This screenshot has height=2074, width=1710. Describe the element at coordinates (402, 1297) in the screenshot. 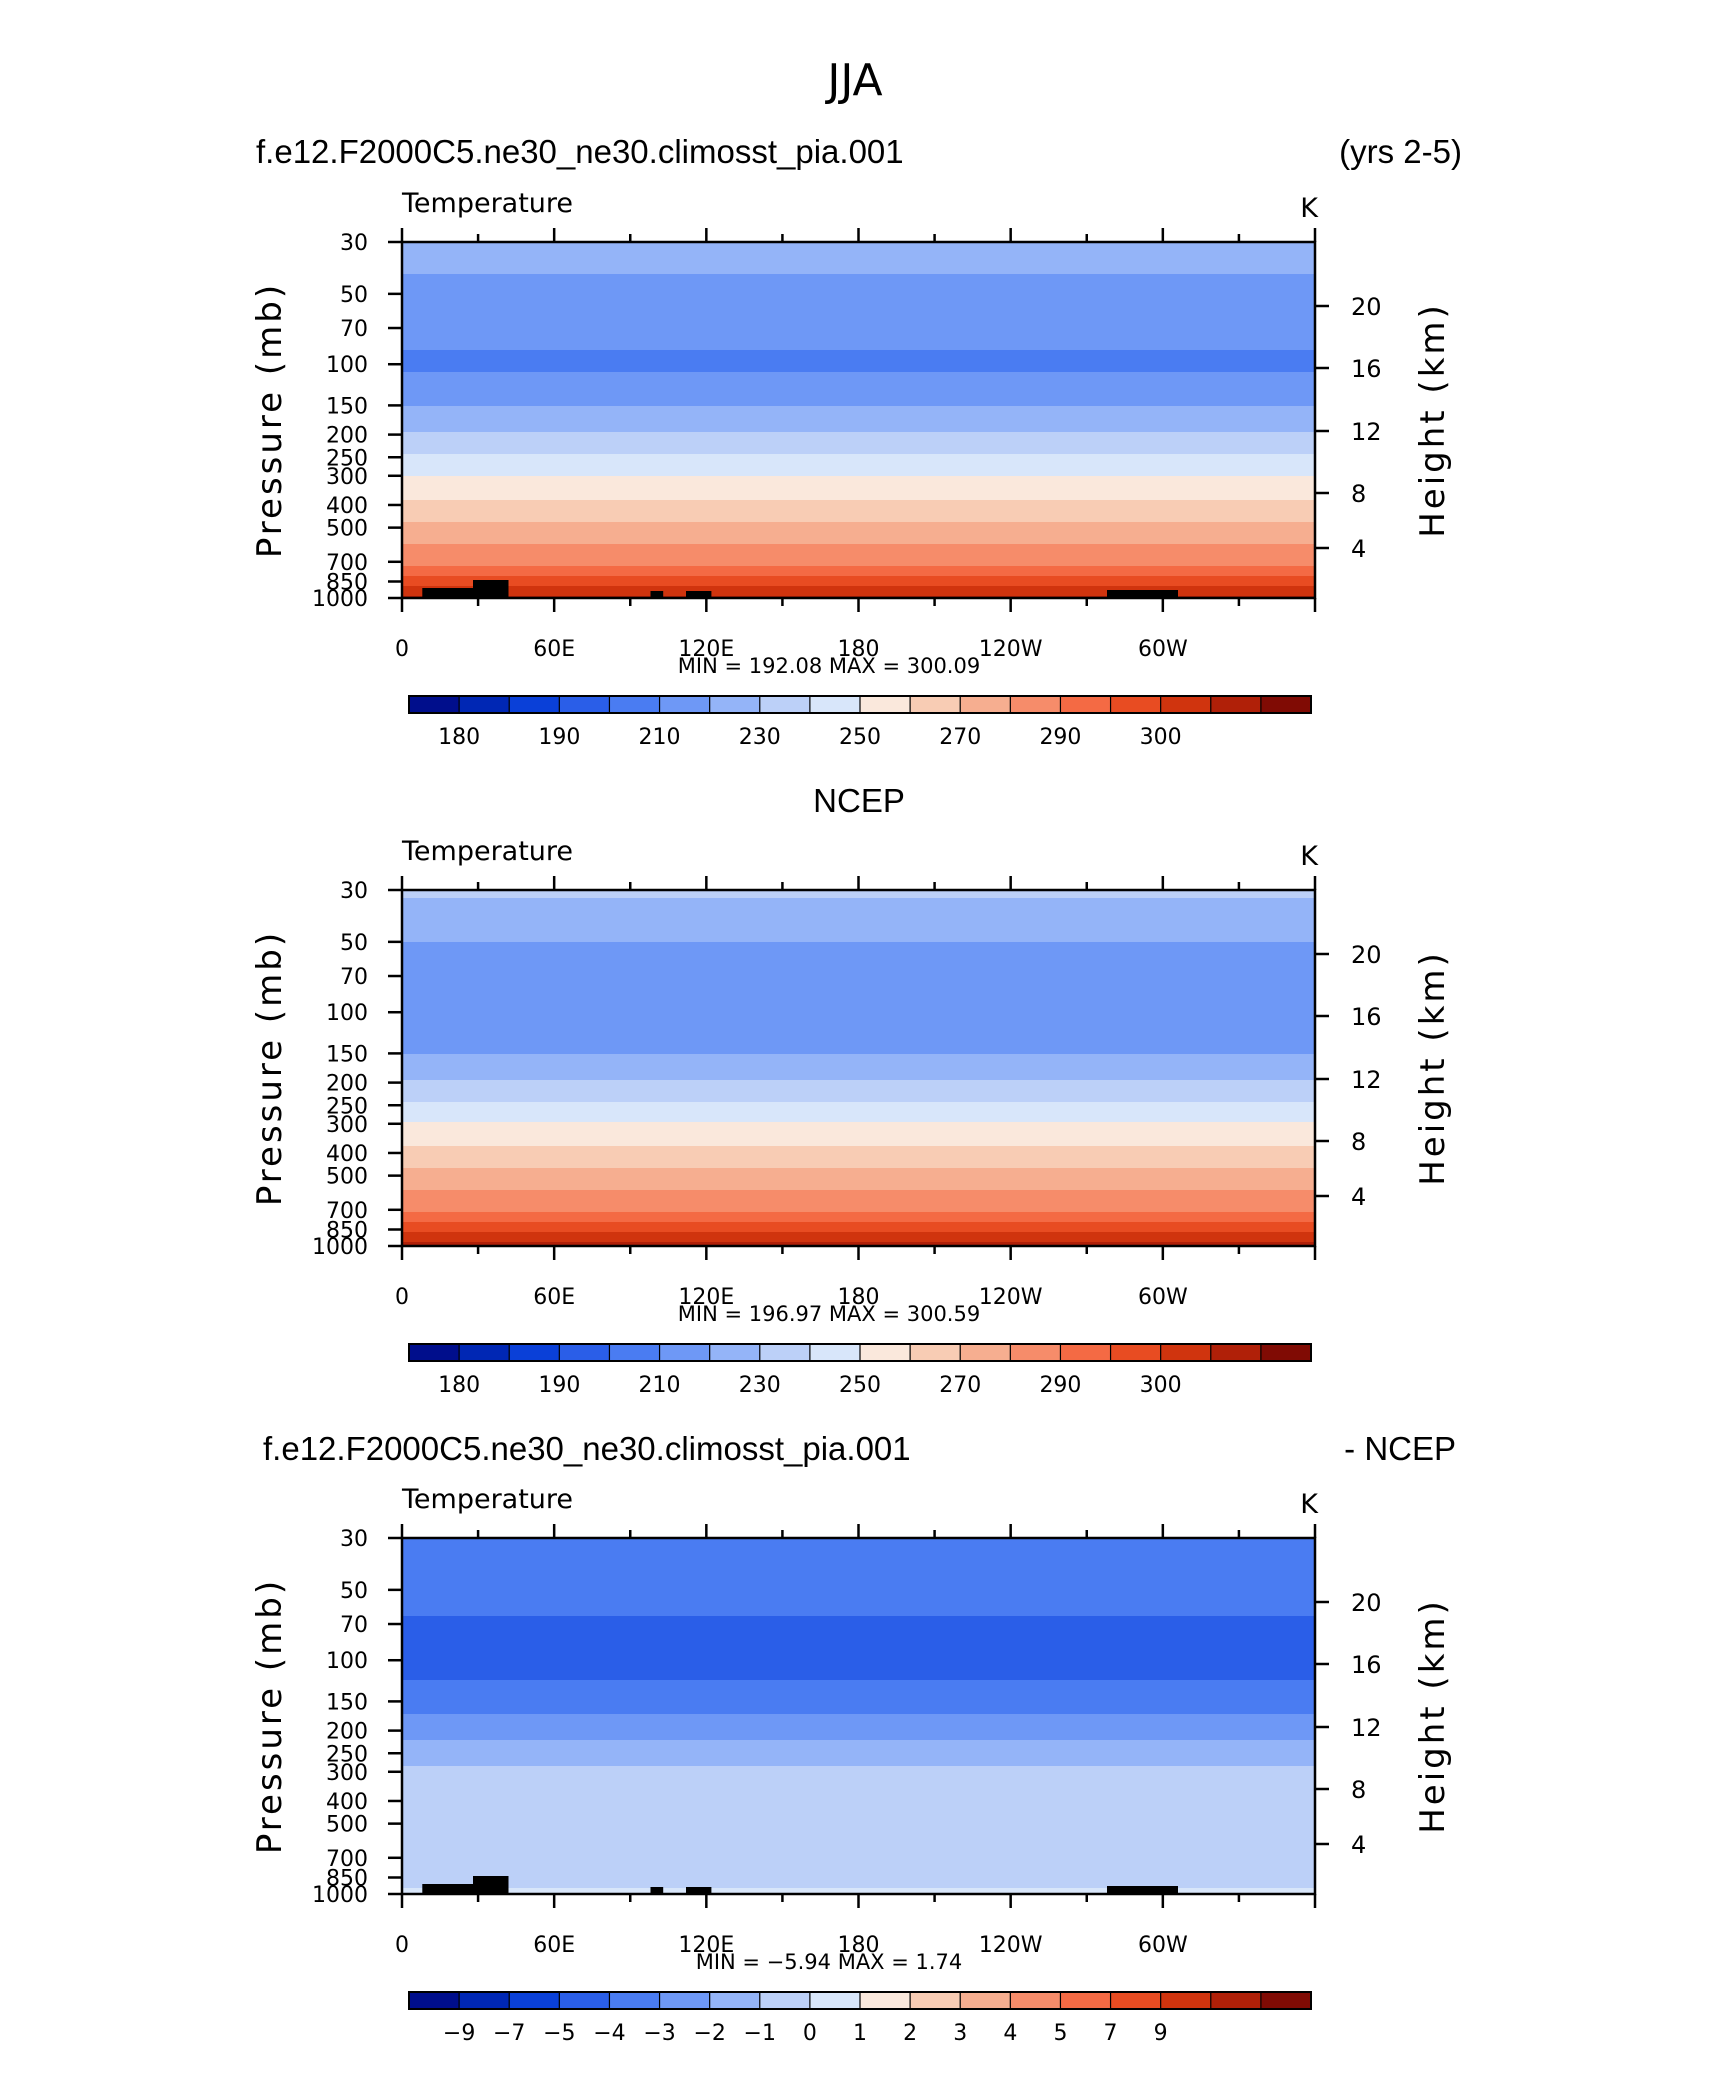

I see `longitude-tick-label: 0` at that location.